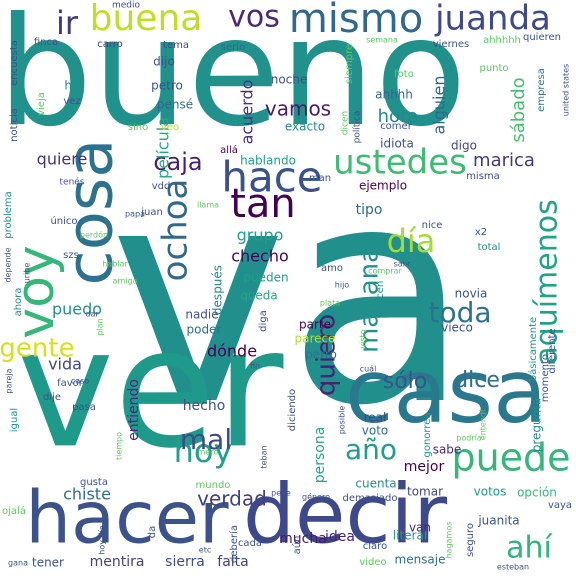 Image resolution: width=576 pixels, height=576 pixels. Describe the element at coordinates (332, 268) in the screenshot. I see `word: amo` at that location.